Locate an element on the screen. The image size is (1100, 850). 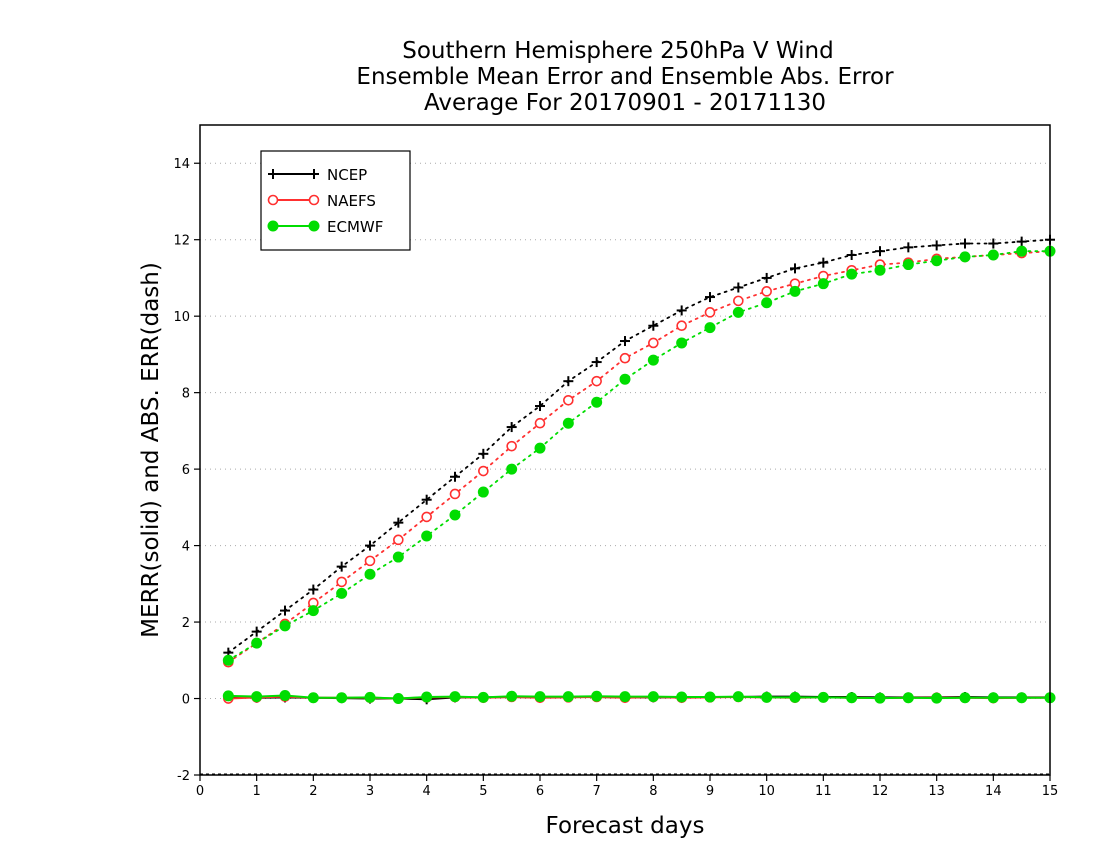
chart-title-line-1: Southern Hemisphere 250hPa V Wind is located at coordinates (617, 51).